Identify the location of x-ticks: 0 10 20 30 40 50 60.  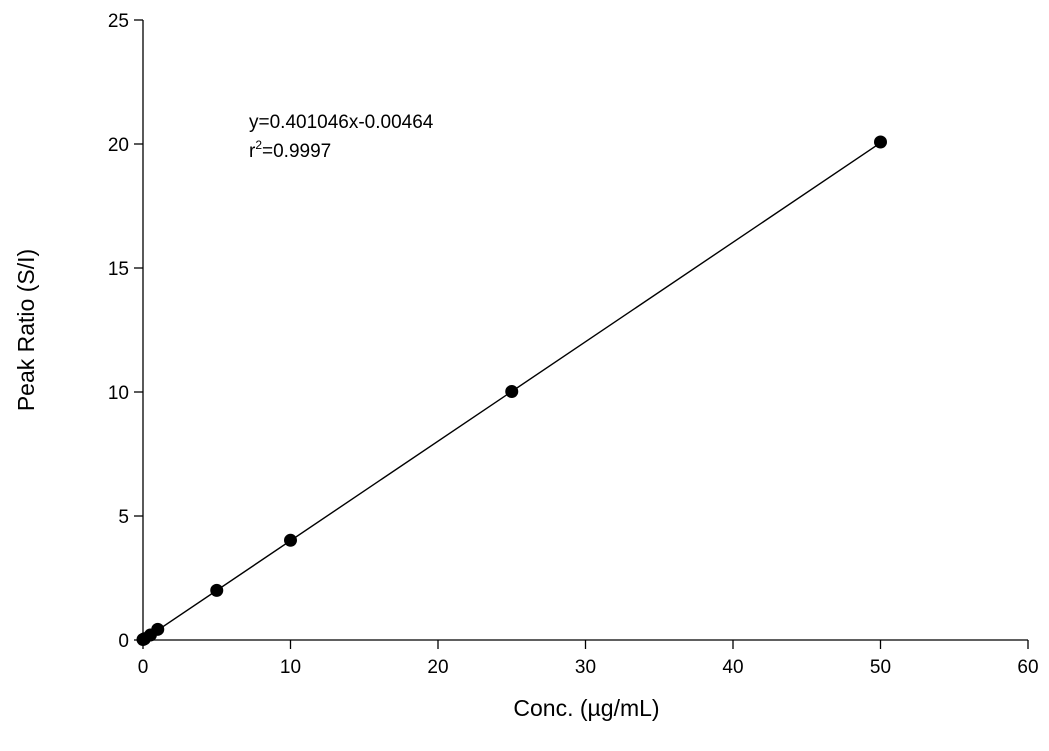
(588, 659).